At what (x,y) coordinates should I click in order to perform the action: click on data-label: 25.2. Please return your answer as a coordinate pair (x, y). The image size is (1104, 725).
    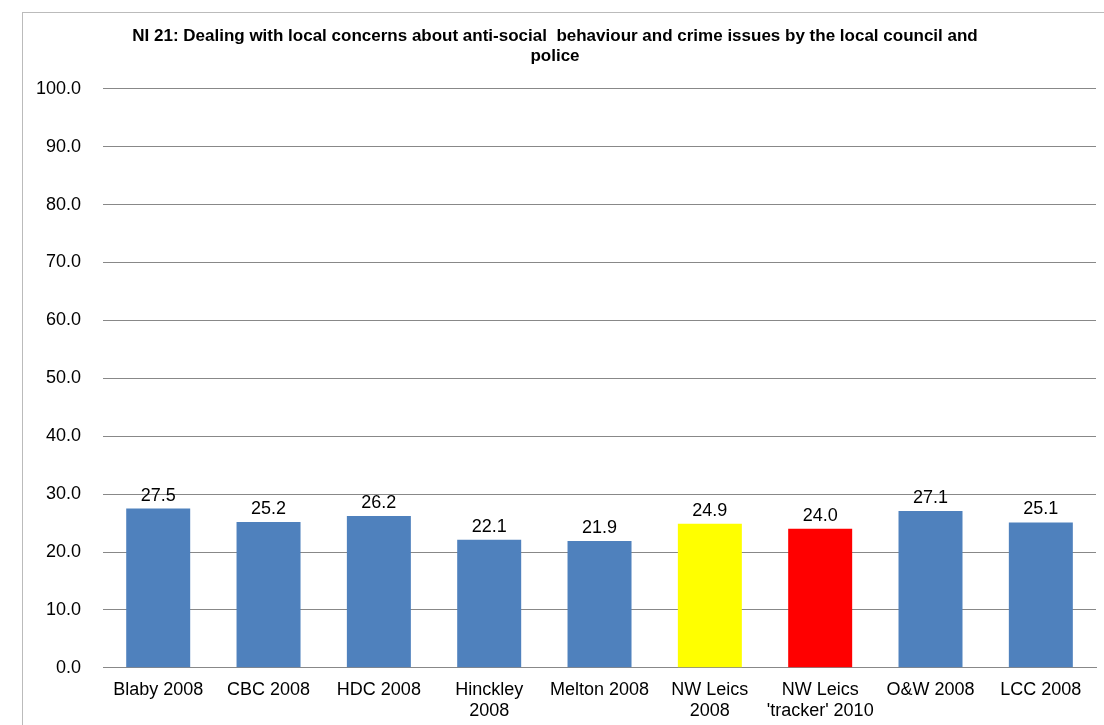
    Looking at the image, I should click on (269, 507).